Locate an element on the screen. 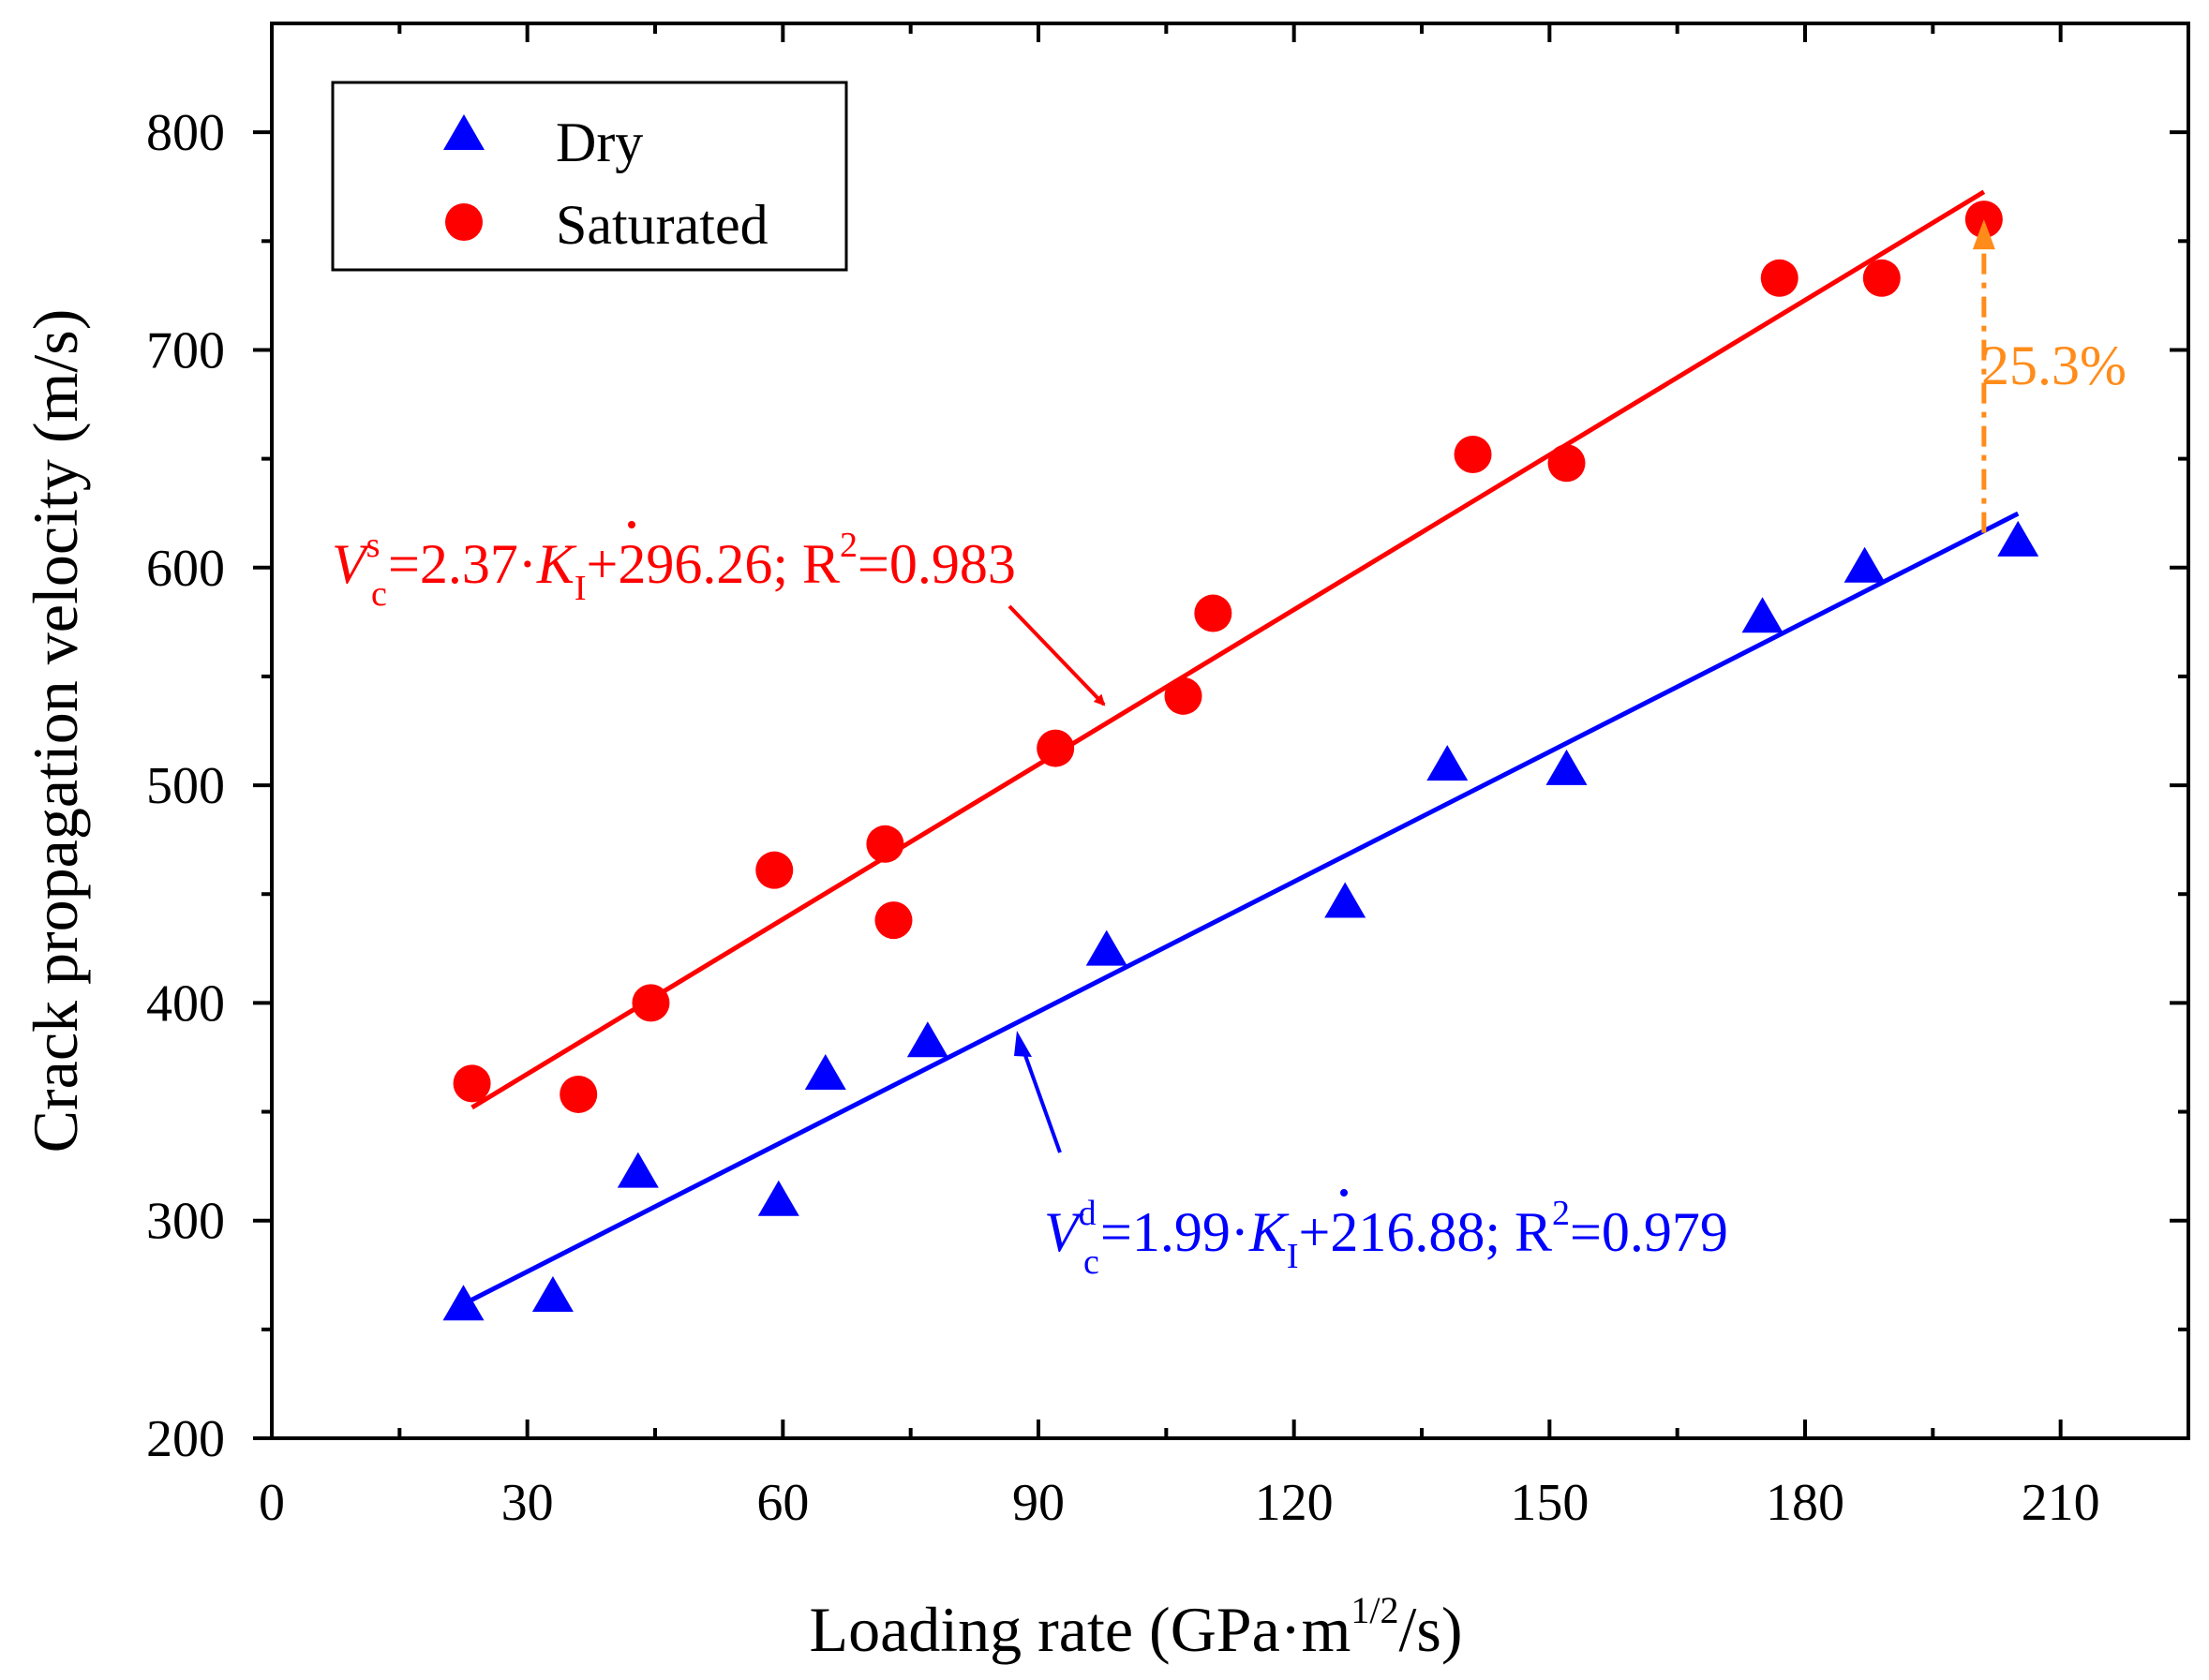  saturated-eq-sub: c is located at coordinates (379, 594).